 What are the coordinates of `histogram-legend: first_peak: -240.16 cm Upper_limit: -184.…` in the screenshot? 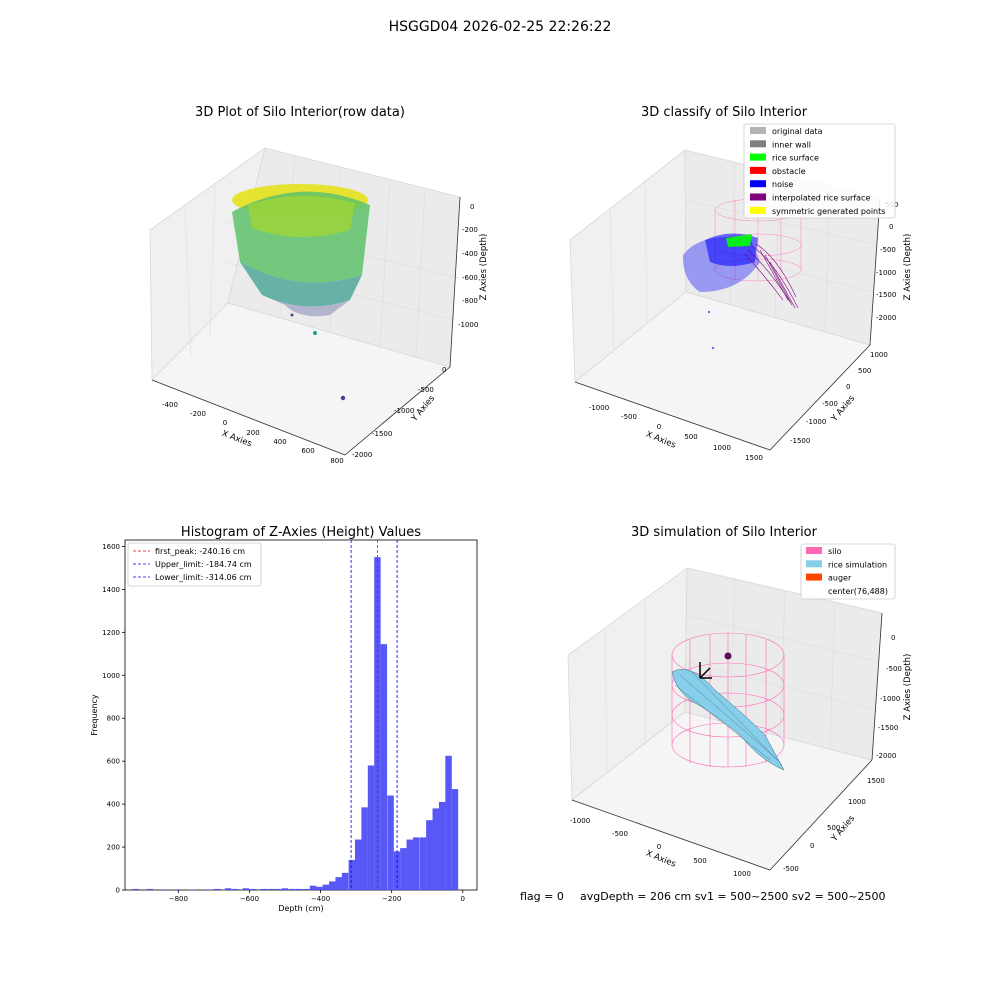 It's located at (194, 564).